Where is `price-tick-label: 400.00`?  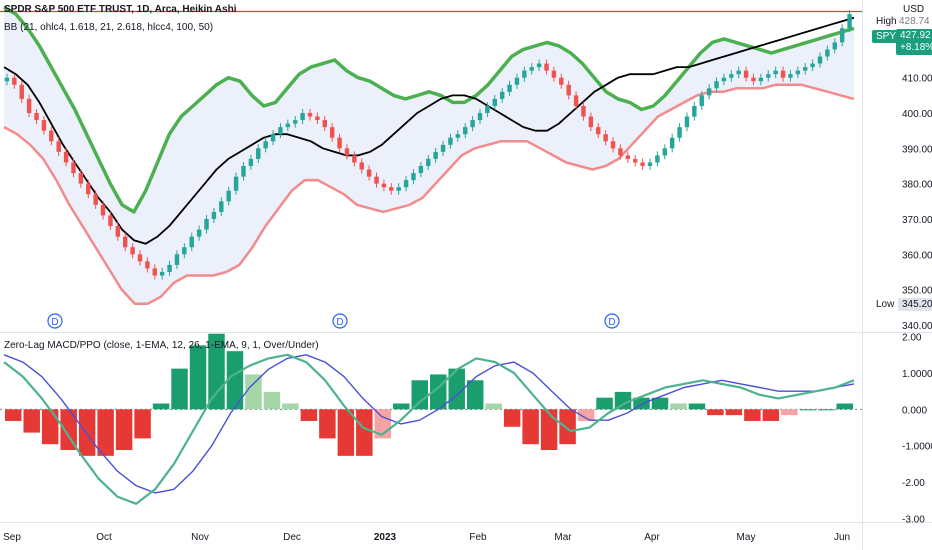 price-tick-label: 400.00 is located at coordinates (917, 114).